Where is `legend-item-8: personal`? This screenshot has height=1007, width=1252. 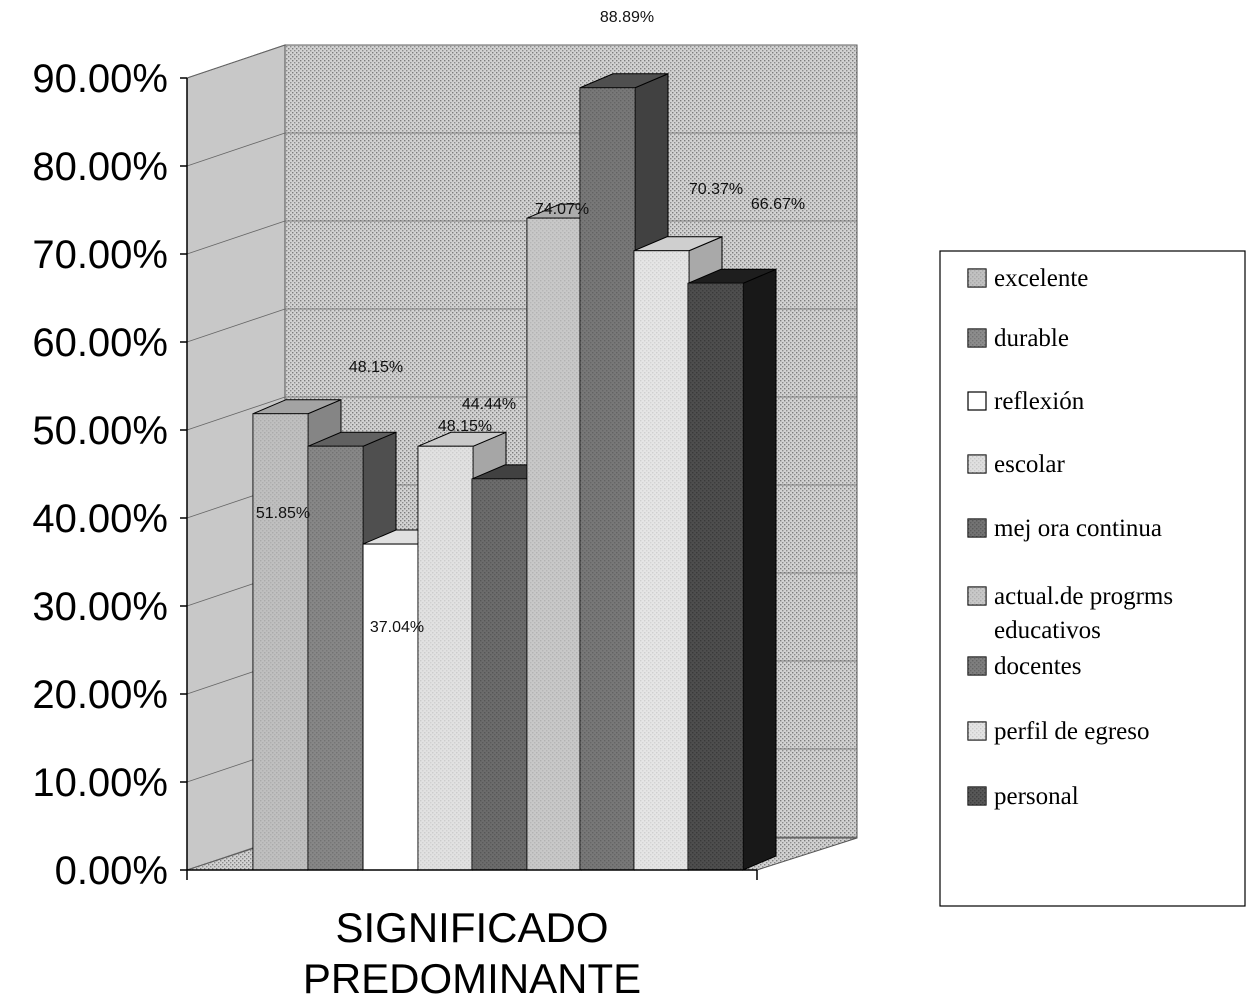
legend-item-8: personal is located at coordinates (1023, 796).